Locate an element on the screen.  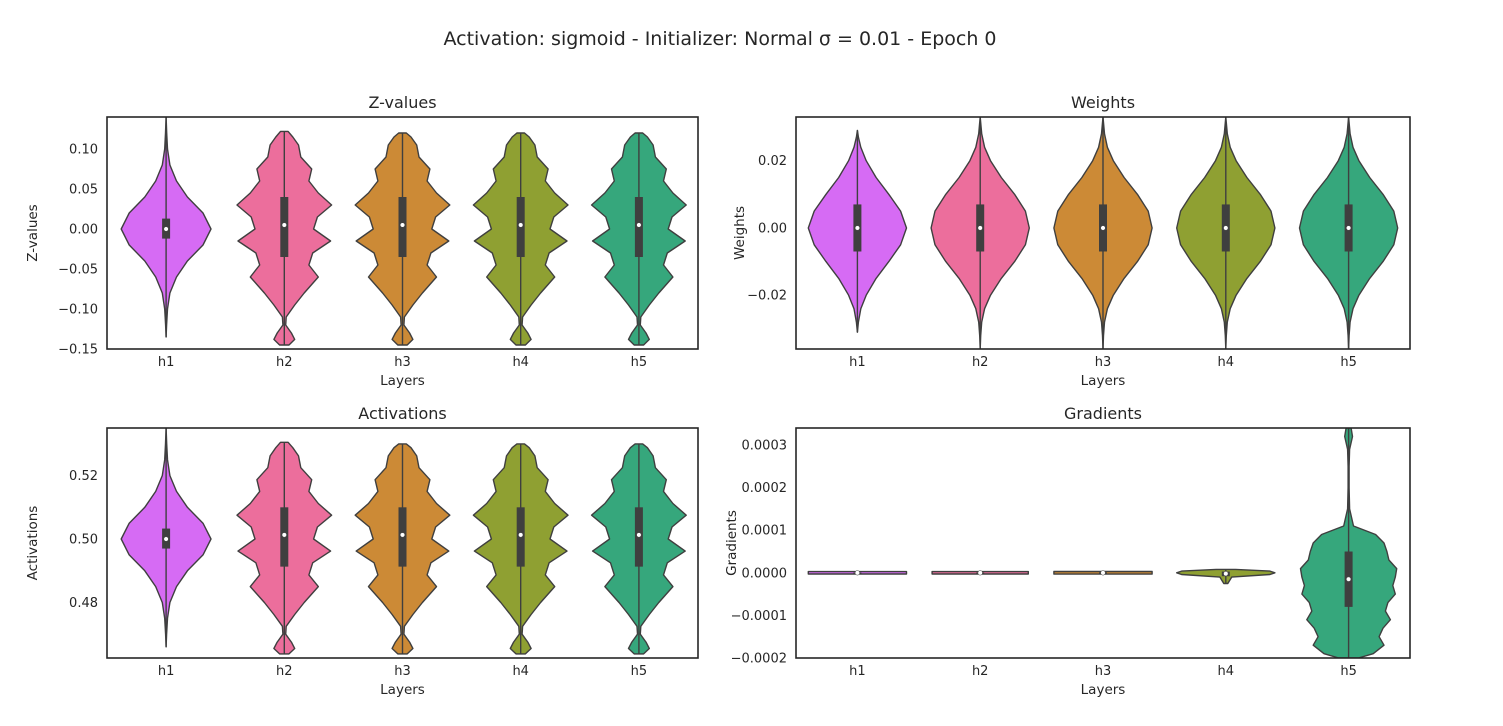
y-tick-label: 0.05 is located at coordinates (83, 190).